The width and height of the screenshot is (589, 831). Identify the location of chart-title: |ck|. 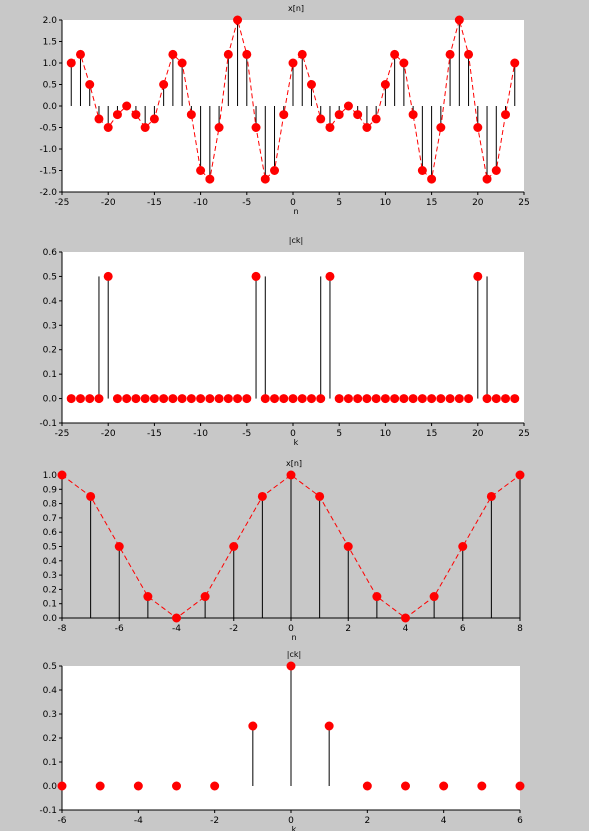
(296, 240).